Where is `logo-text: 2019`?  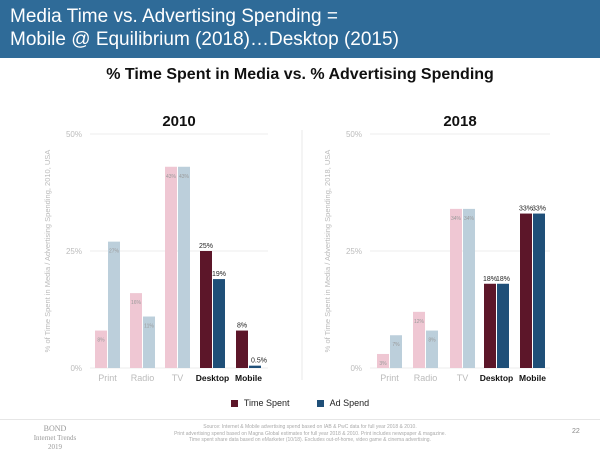
logo-text: 2019 is located at coordinates (55, 447).